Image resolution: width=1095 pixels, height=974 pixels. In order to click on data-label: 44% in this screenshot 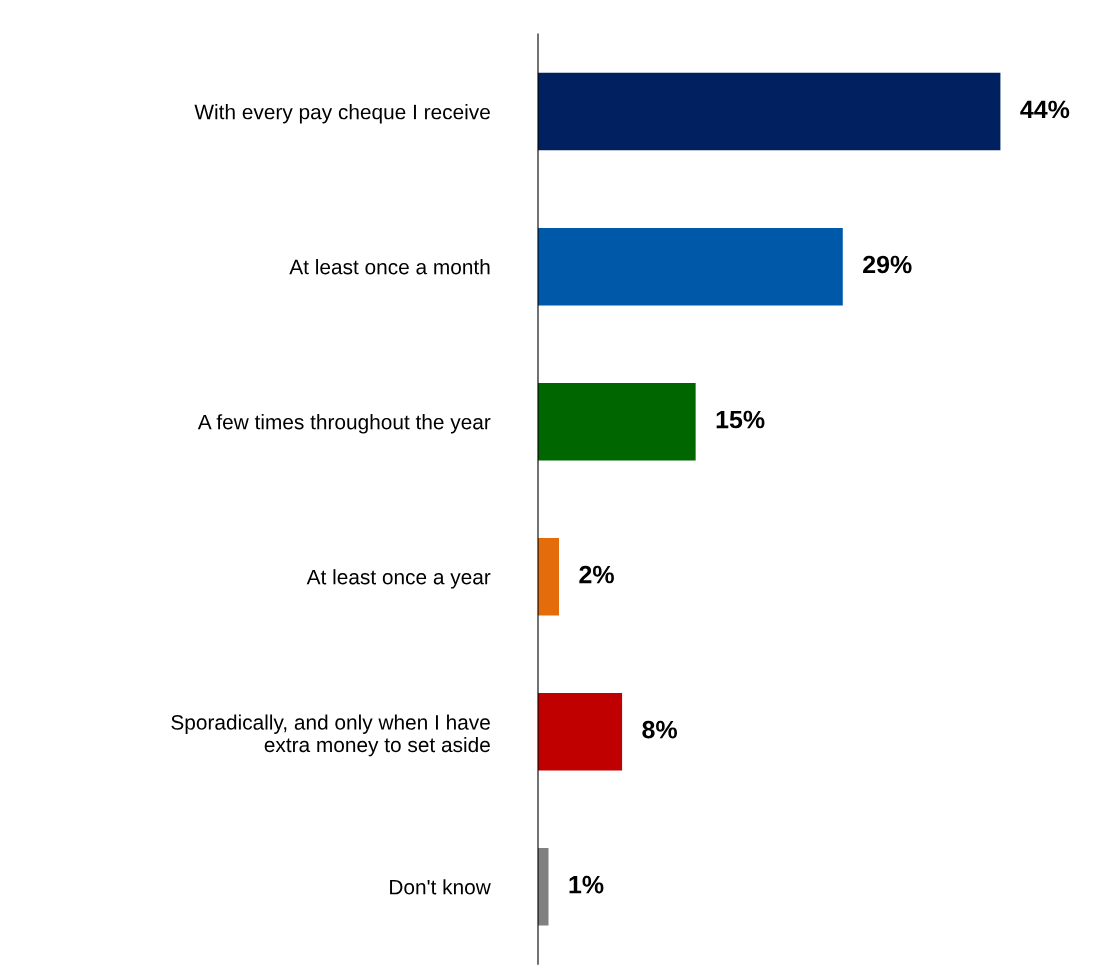, I will do `click(1045, 109)`.